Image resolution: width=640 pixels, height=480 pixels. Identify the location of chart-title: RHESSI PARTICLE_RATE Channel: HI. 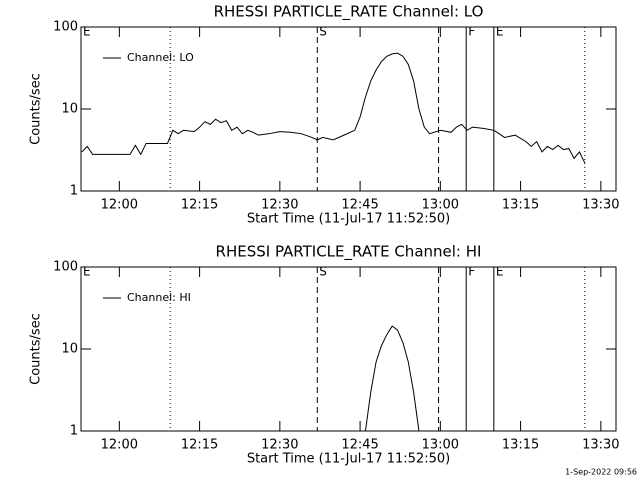
(349, 252).